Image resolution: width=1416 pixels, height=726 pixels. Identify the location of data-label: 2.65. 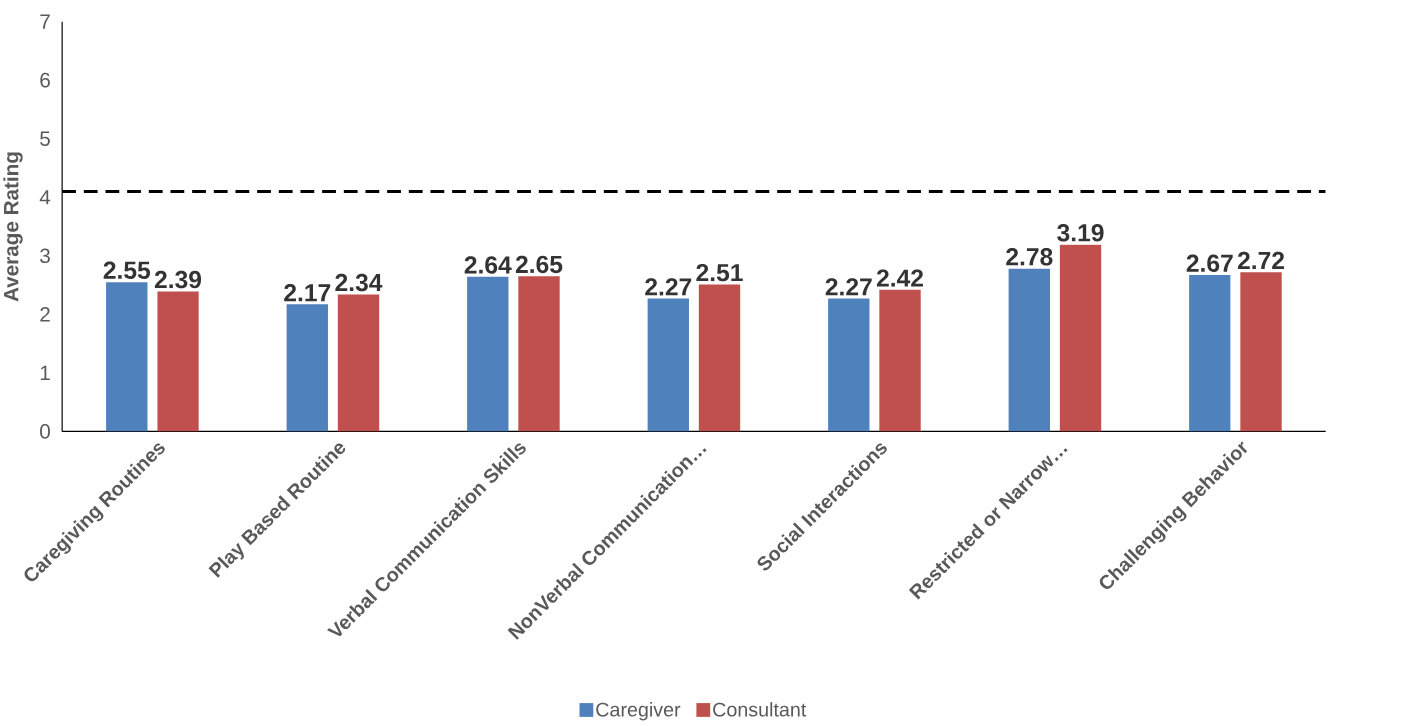
(539, 264).